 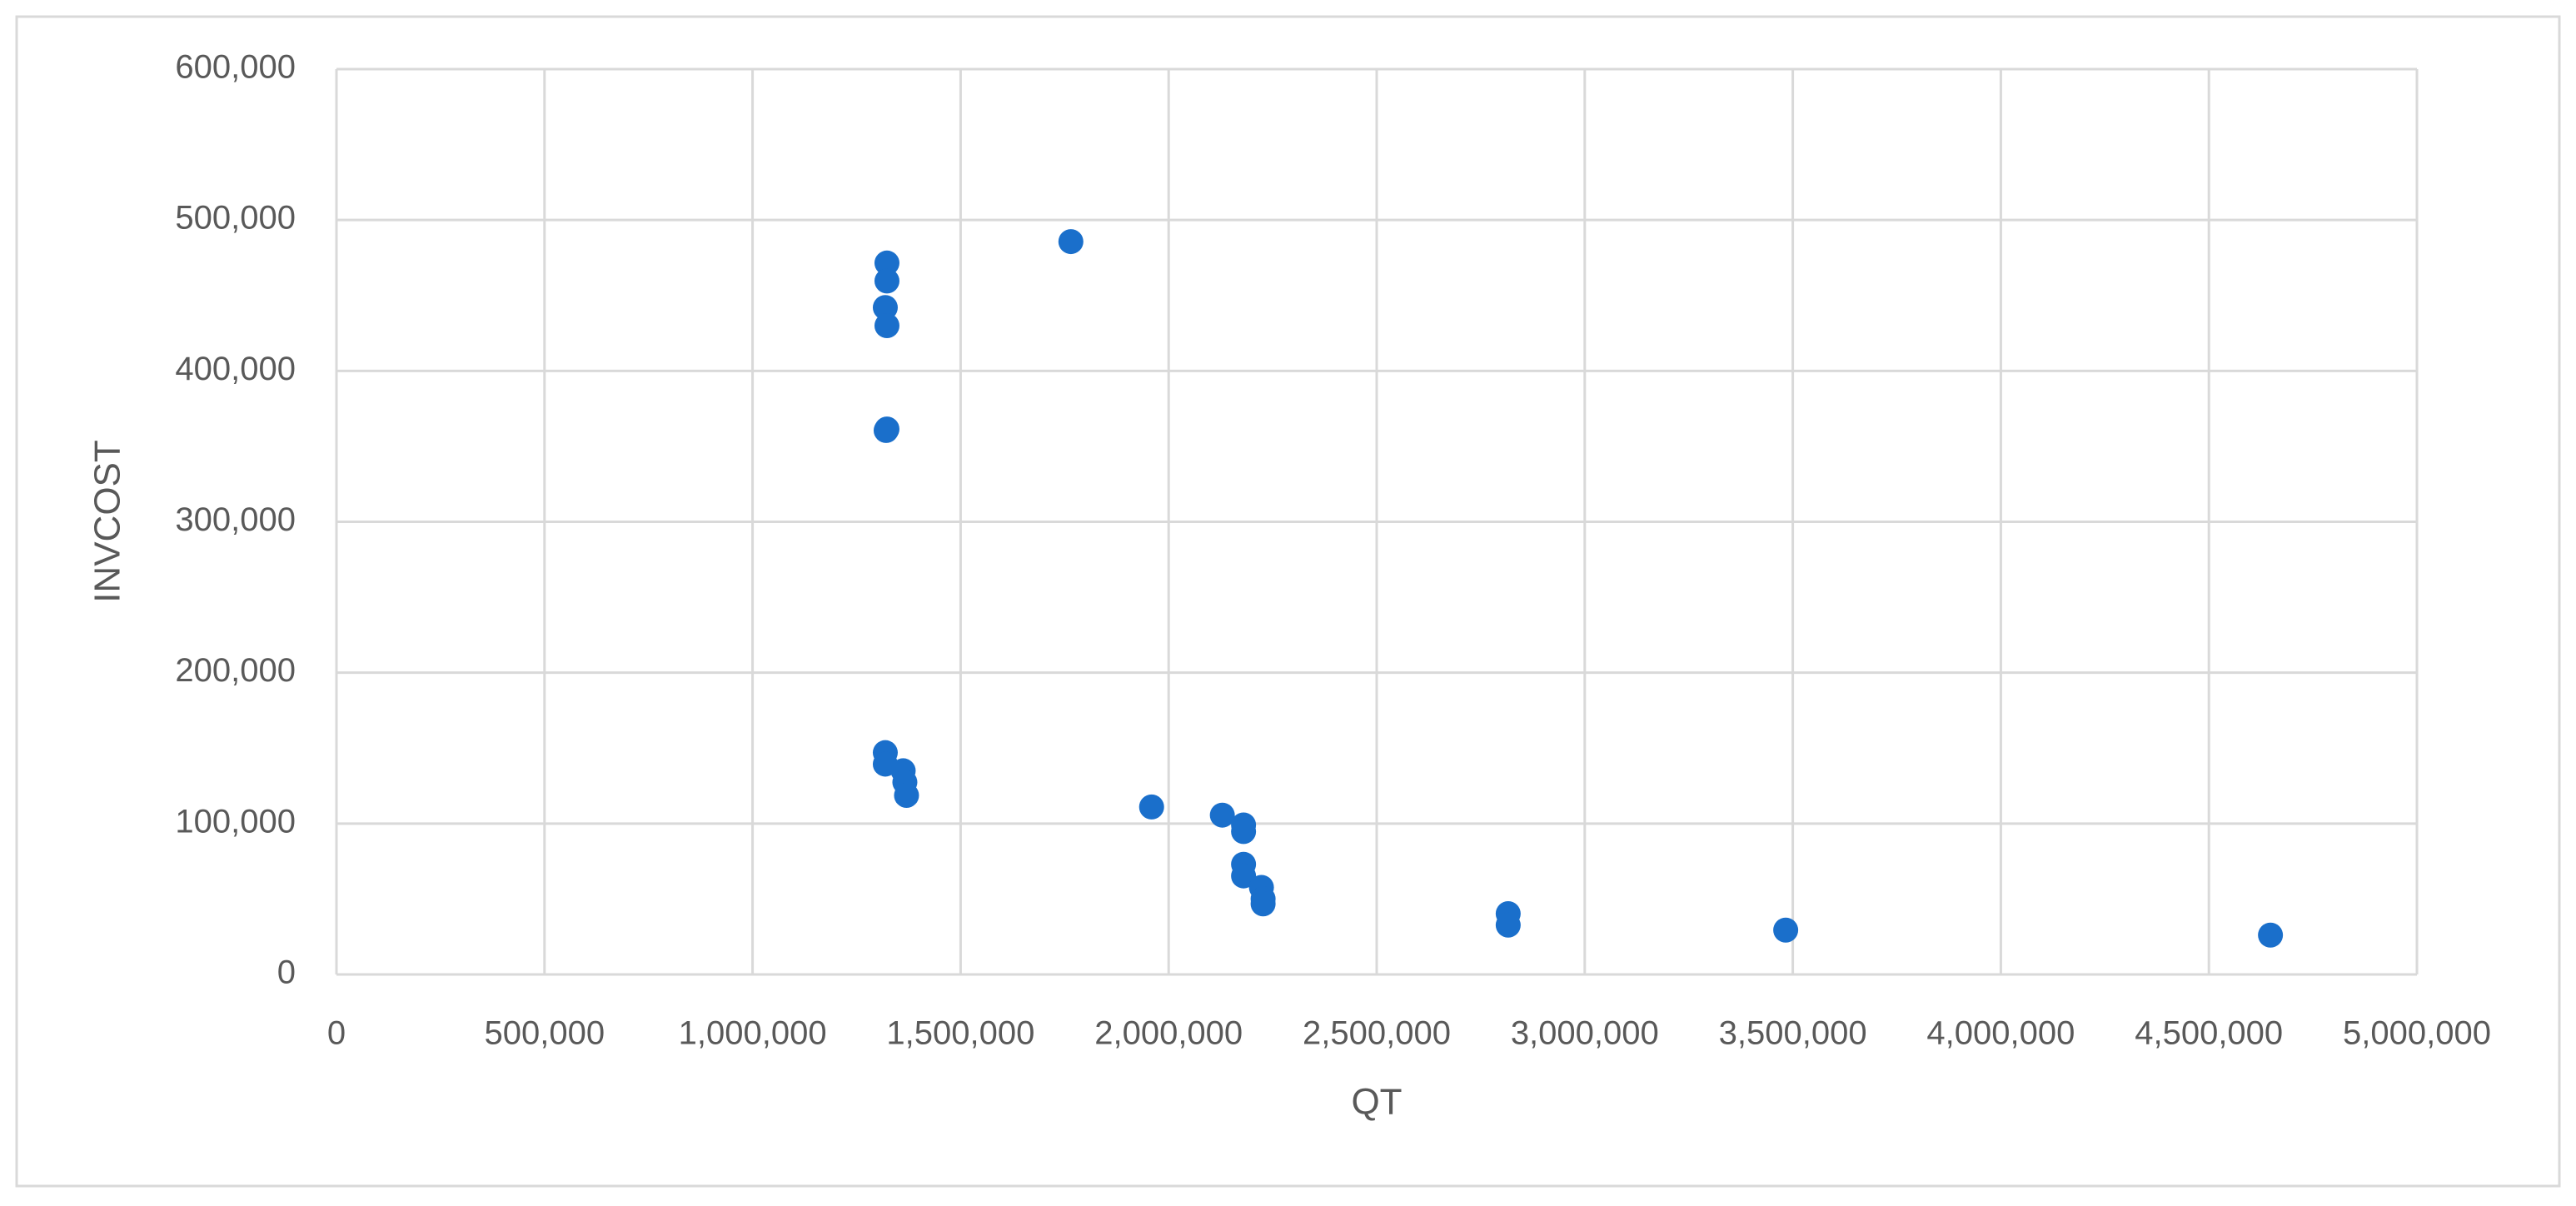 I want to click on y-axis-title: INVCOST, so click(x=108, y=521).